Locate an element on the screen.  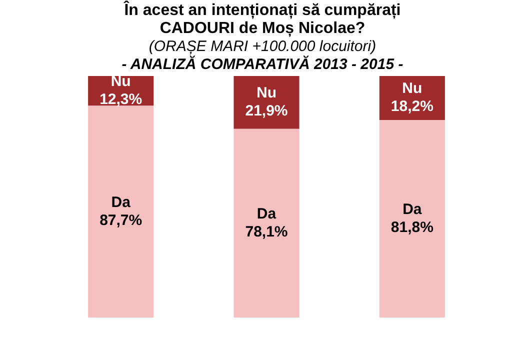
series-label: Nu is located at coordinates (120, 81).